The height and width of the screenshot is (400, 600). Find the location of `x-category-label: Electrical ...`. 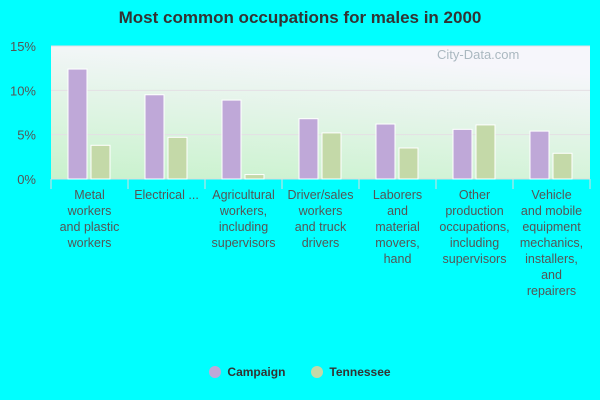

x-category-label: Electrical ... is located at coordinates (166, 195).